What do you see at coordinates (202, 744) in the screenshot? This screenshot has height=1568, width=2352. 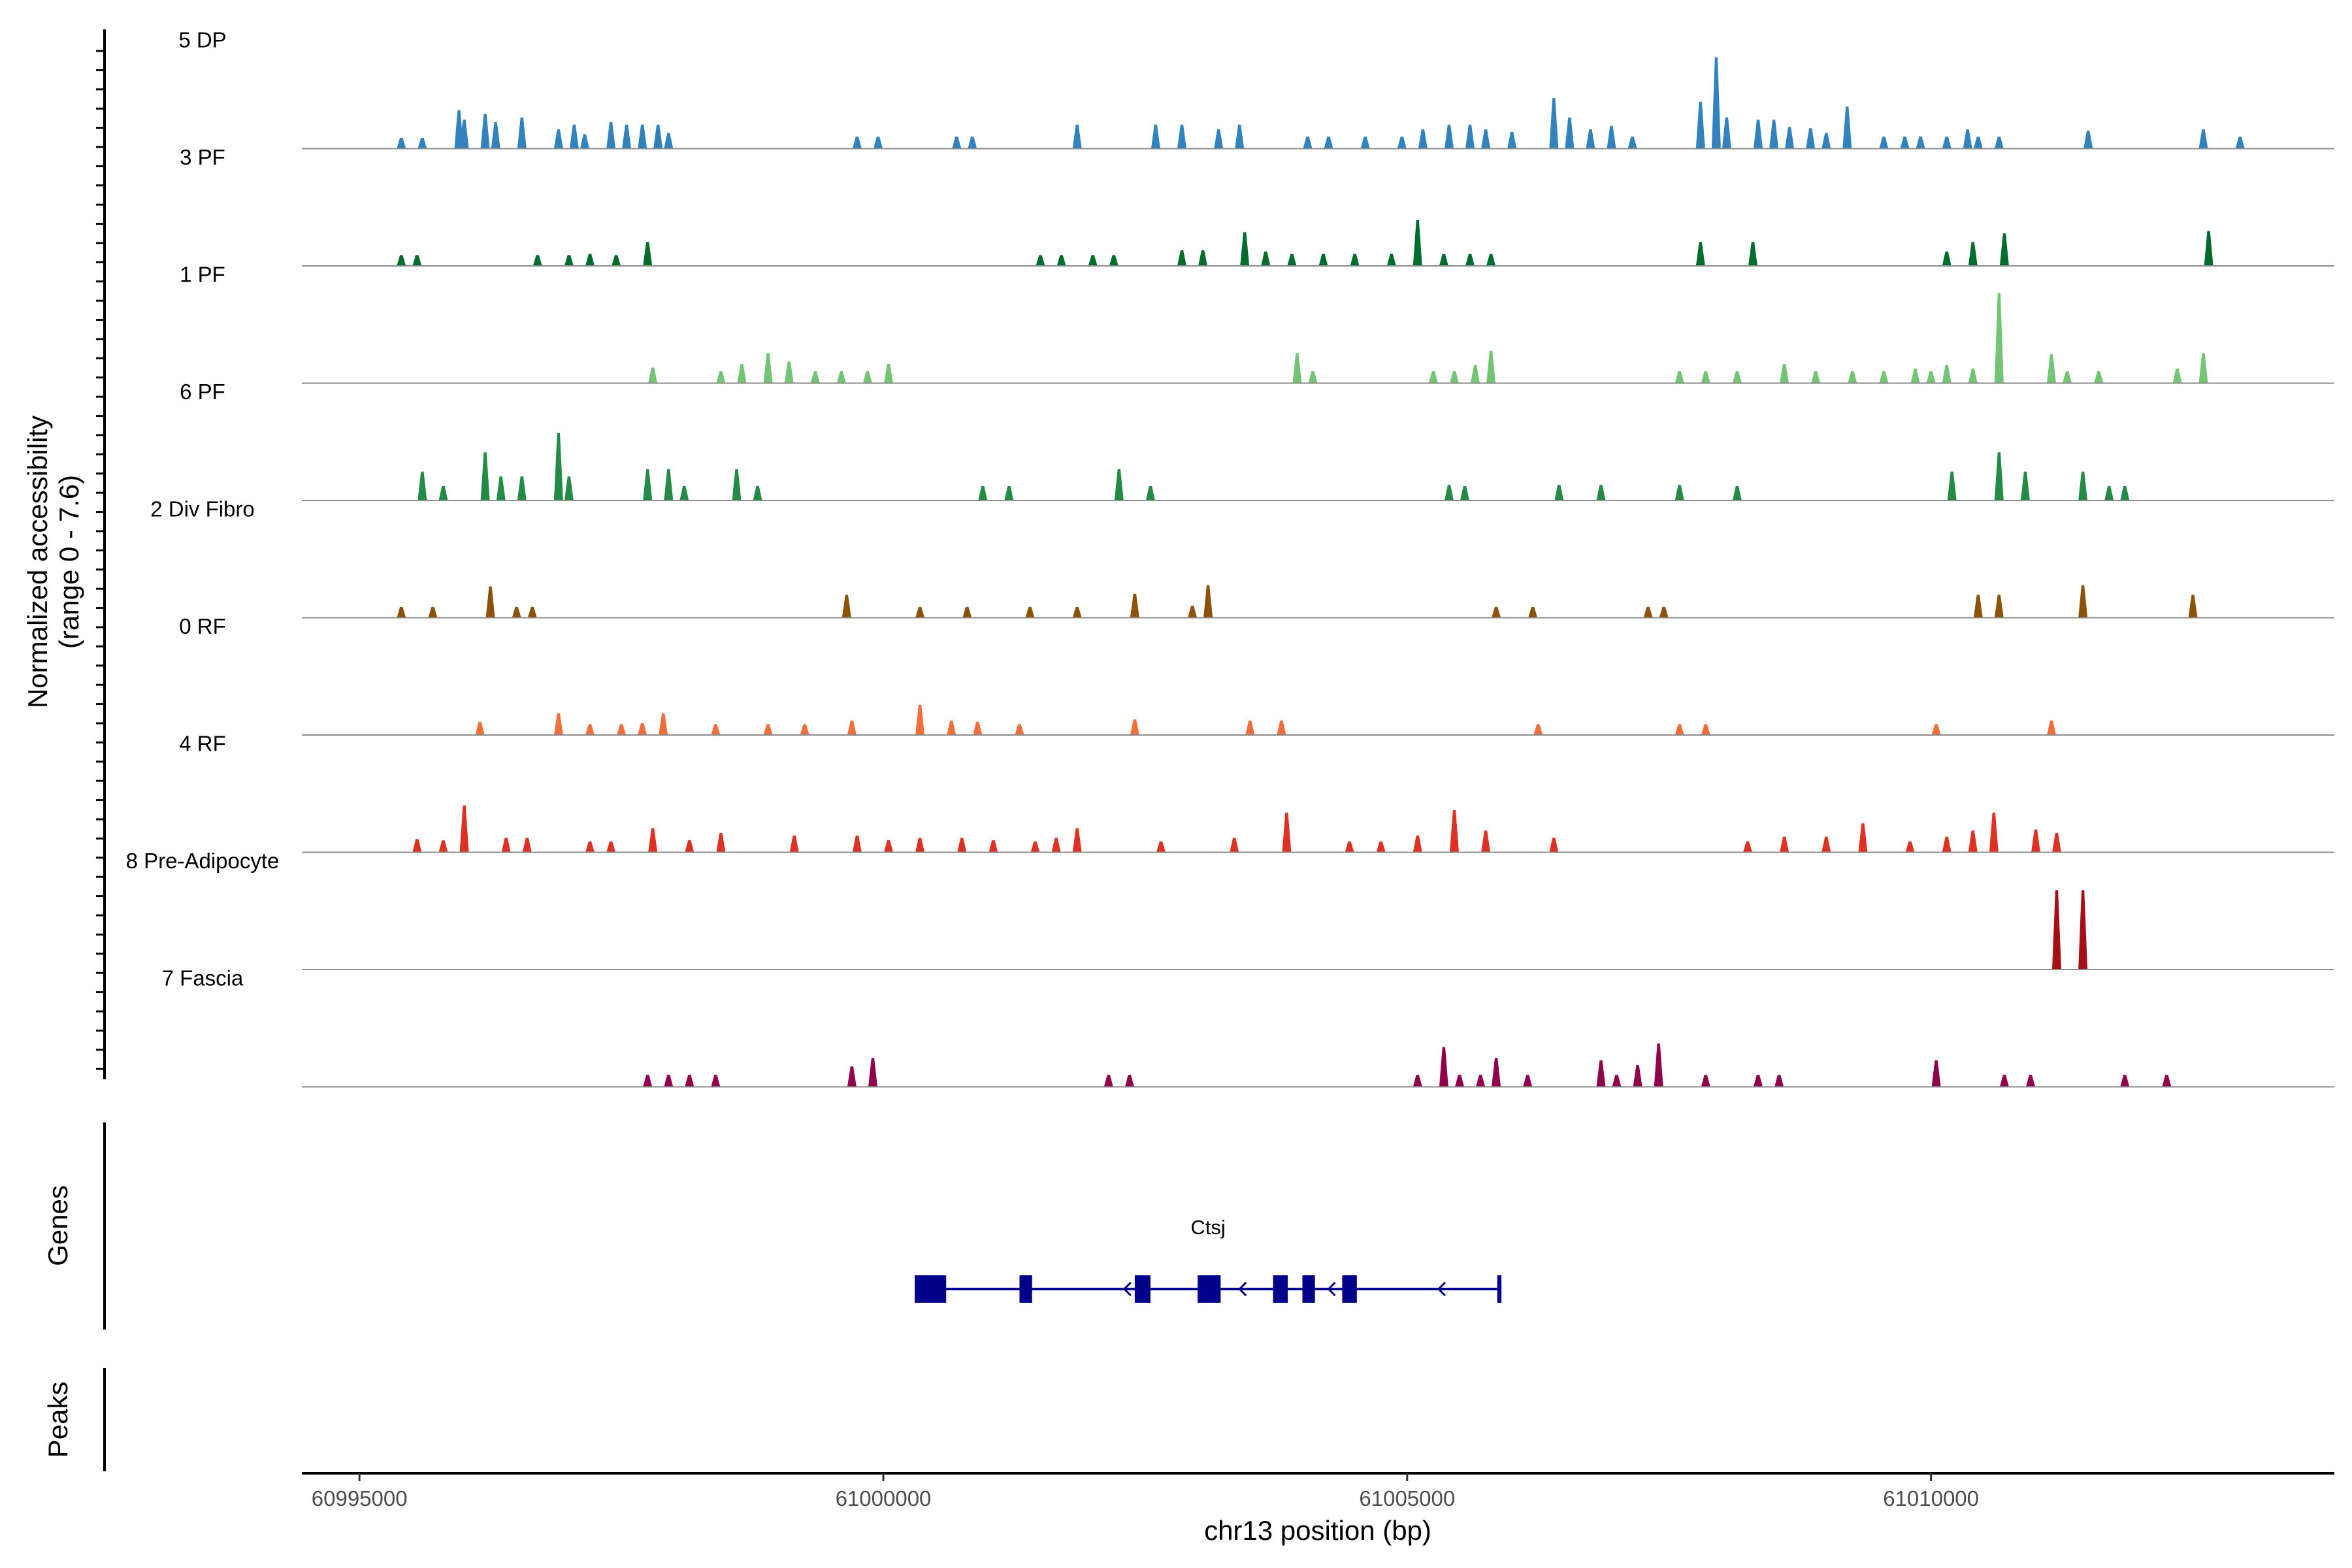 I see `track-label: 4 RF` at bounding box center [202, 744].